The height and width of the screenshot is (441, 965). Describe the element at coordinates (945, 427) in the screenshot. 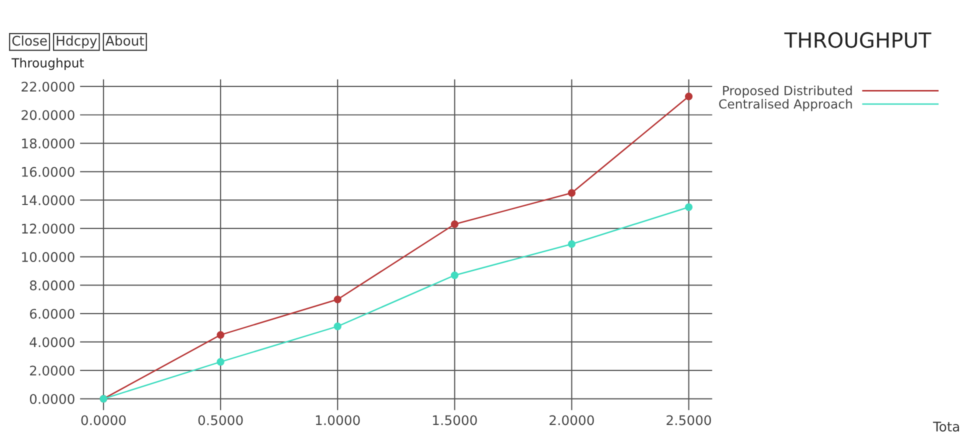

I see `text: Tota` at that location.